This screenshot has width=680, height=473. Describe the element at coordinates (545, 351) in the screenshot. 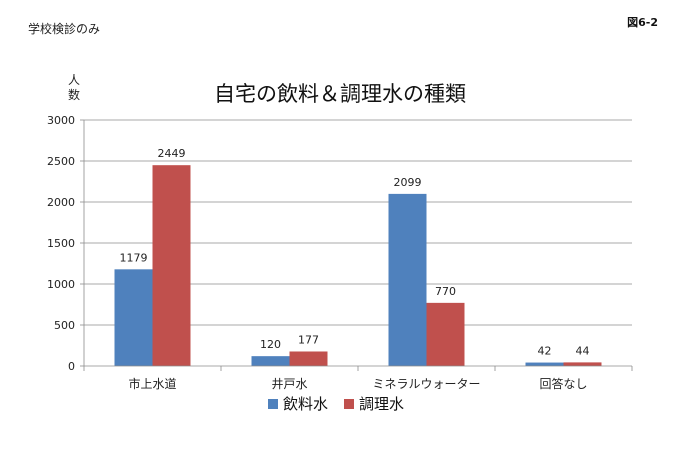

I see `data-label: 42` at that location.